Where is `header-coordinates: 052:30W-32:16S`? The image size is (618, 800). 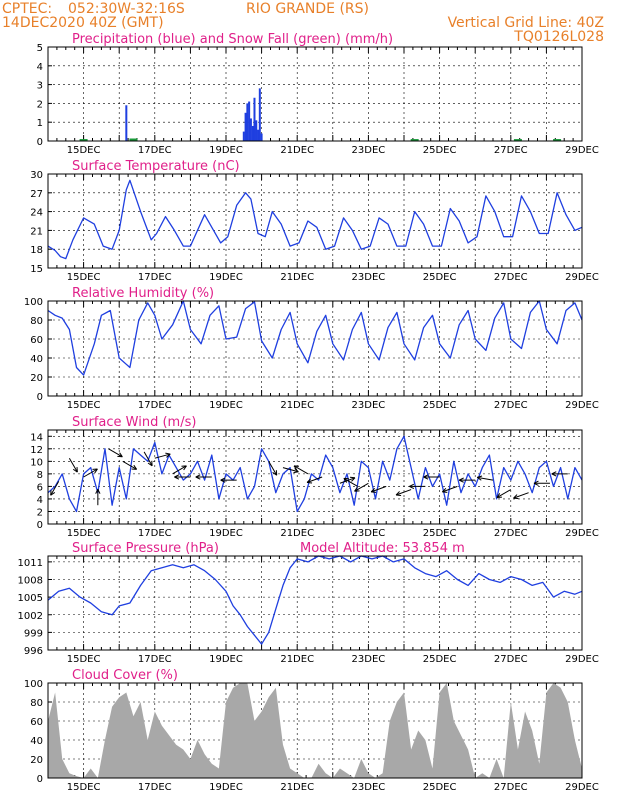 header-coordinates: 052:30W-32:16S is located at coordinates (126, 9).